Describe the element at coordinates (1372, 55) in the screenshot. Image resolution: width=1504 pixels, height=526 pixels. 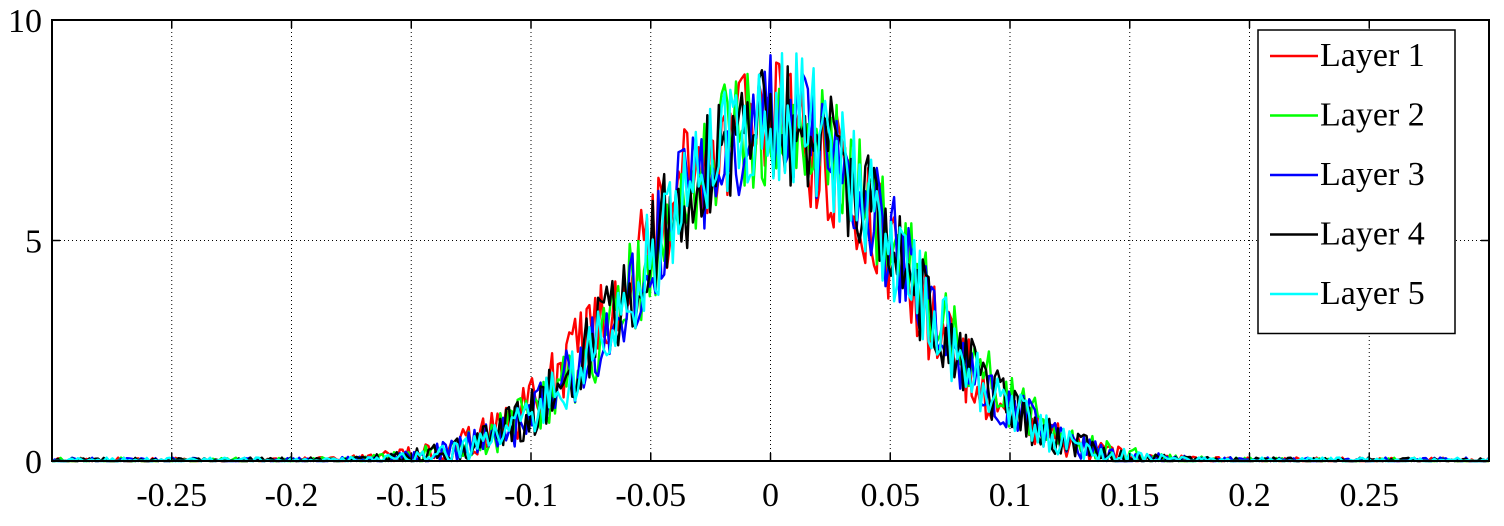
I see `legend-label: Layer 1` at that location.